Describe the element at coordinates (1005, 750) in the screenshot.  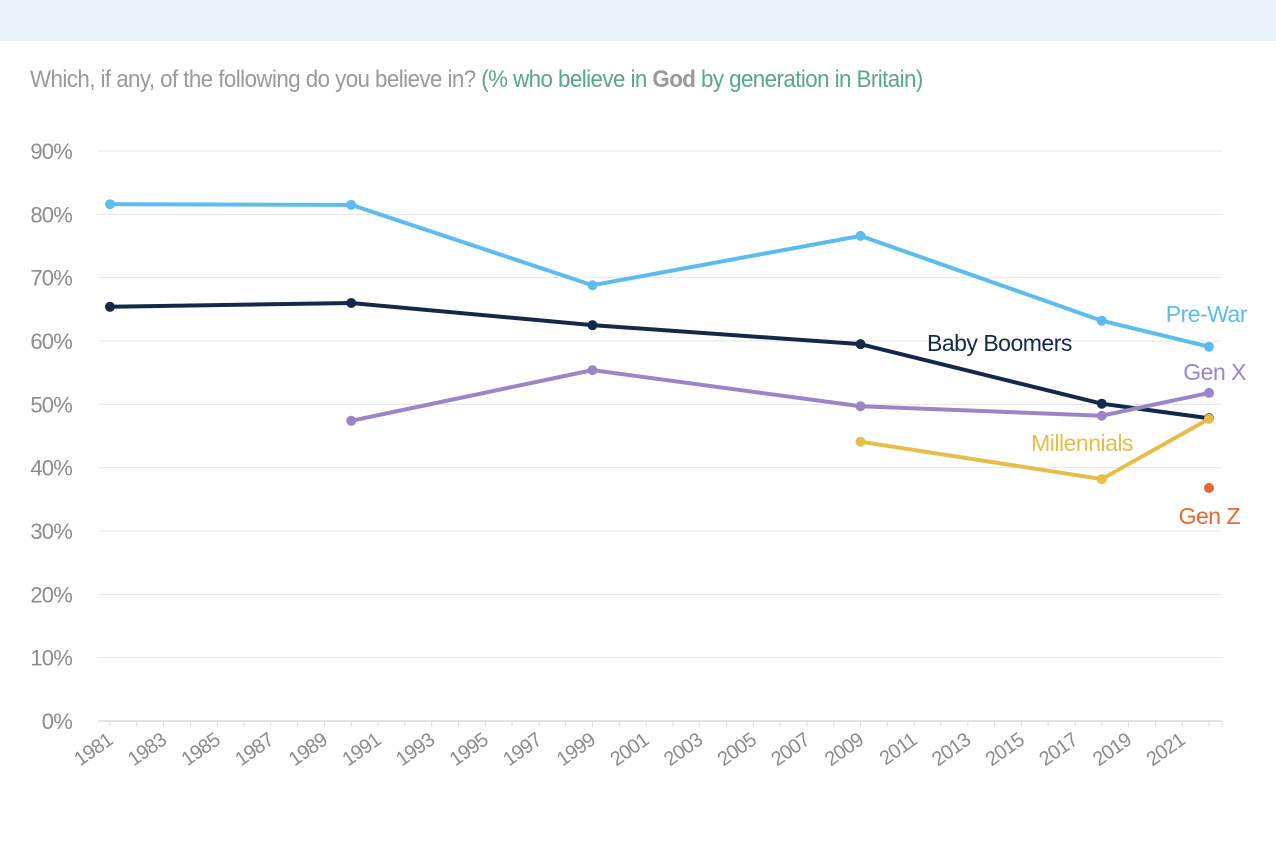
I see `x-tick-label: 2015` at that location.